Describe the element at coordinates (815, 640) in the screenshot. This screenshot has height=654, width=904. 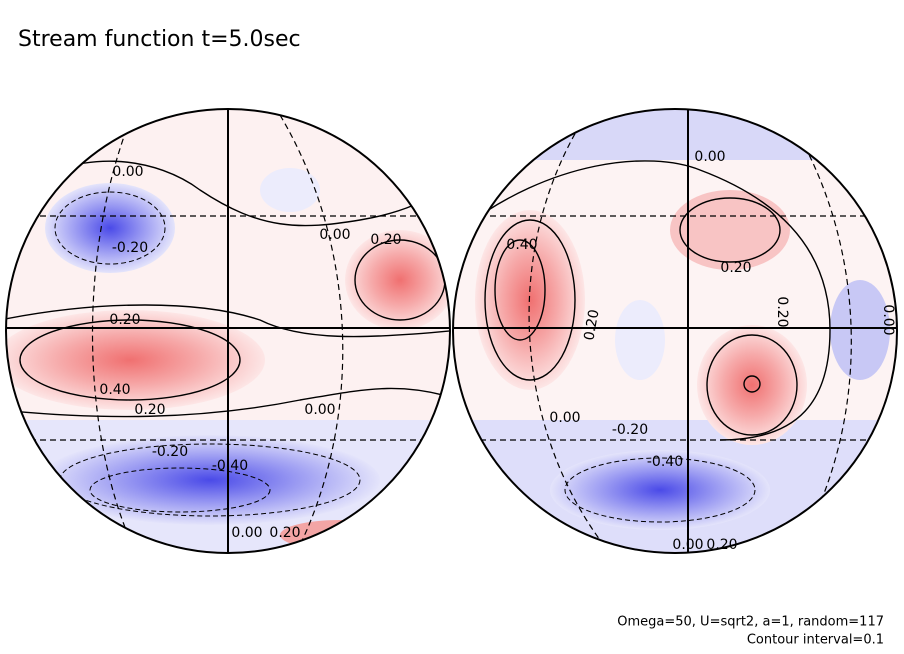
I see `footnote: Contour interval=0.1` at that location.